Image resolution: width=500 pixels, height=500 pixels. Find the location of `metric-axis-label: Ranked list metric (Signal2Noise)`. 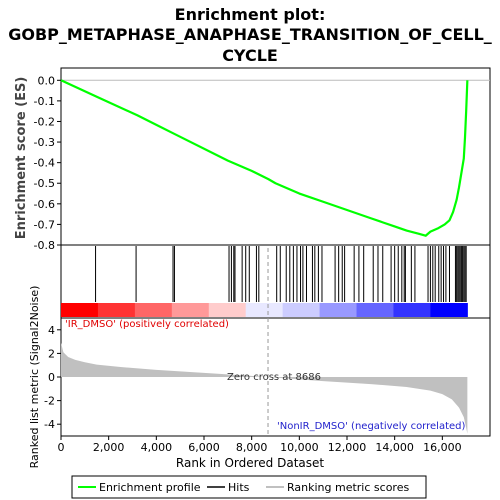

metric-axis-label: Ranked list metric (Signal2Noise) is located at coordinates (34, 377).